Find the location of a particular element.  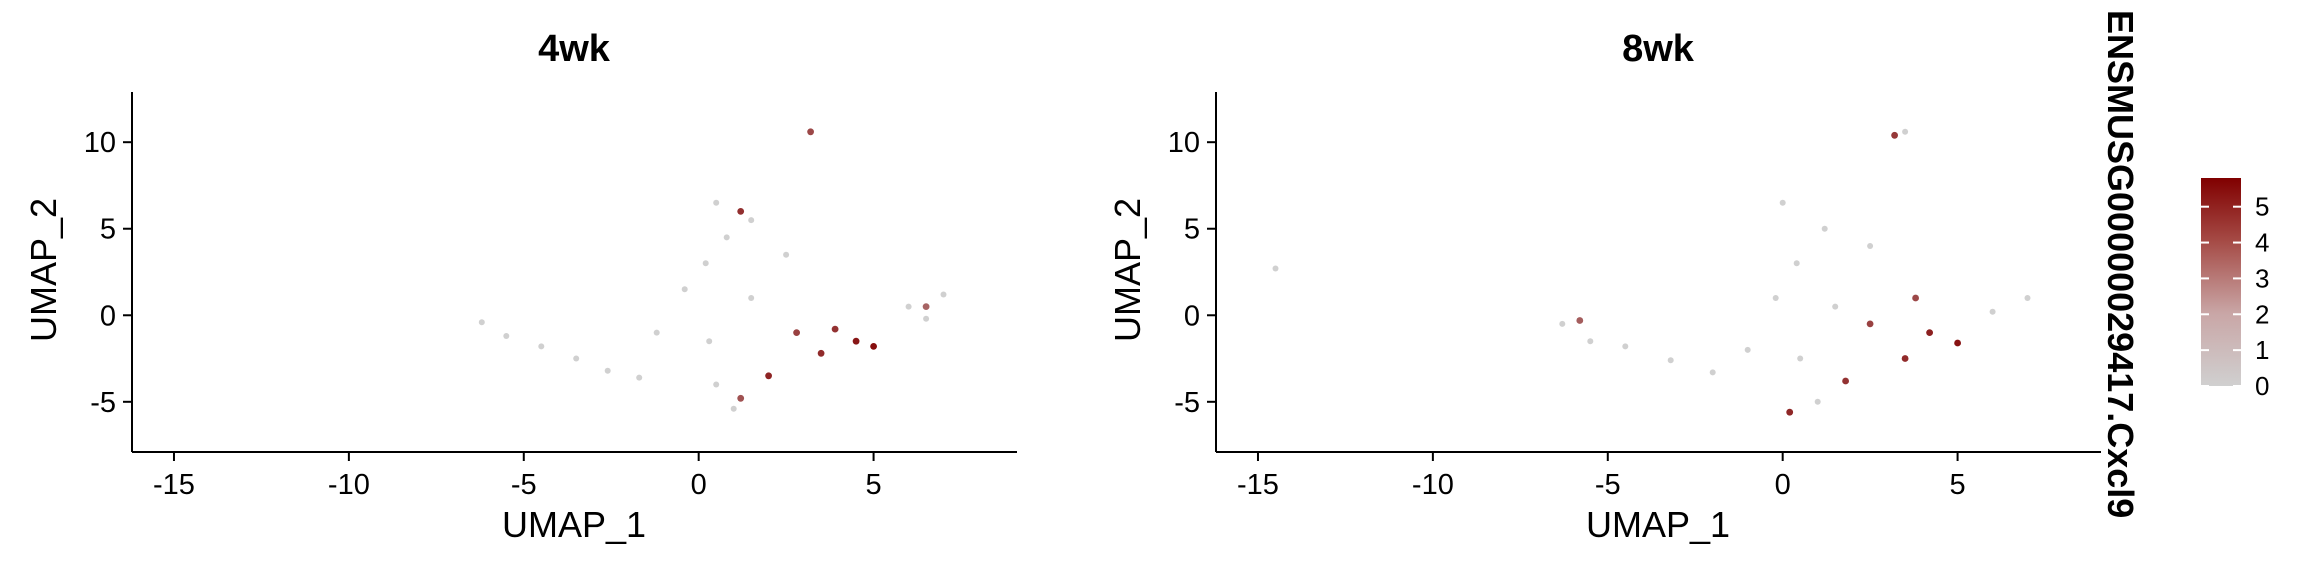

legend-title: ENSMUSG00000029417.Cxcl9 is located at coordinates (2120, 264).